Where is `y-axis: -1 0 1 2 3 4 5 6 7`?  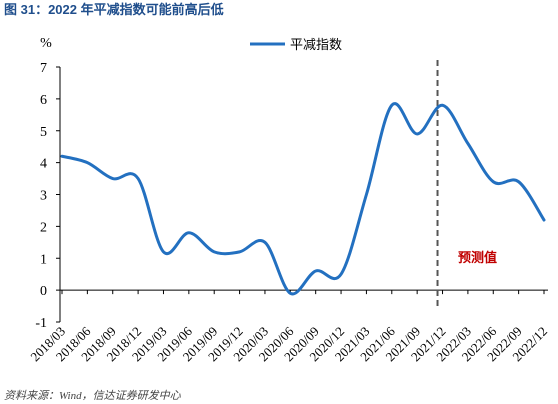
y-axis: -1 0 1 2 3 4 5 6 7 is located at coordinates (48, 196).